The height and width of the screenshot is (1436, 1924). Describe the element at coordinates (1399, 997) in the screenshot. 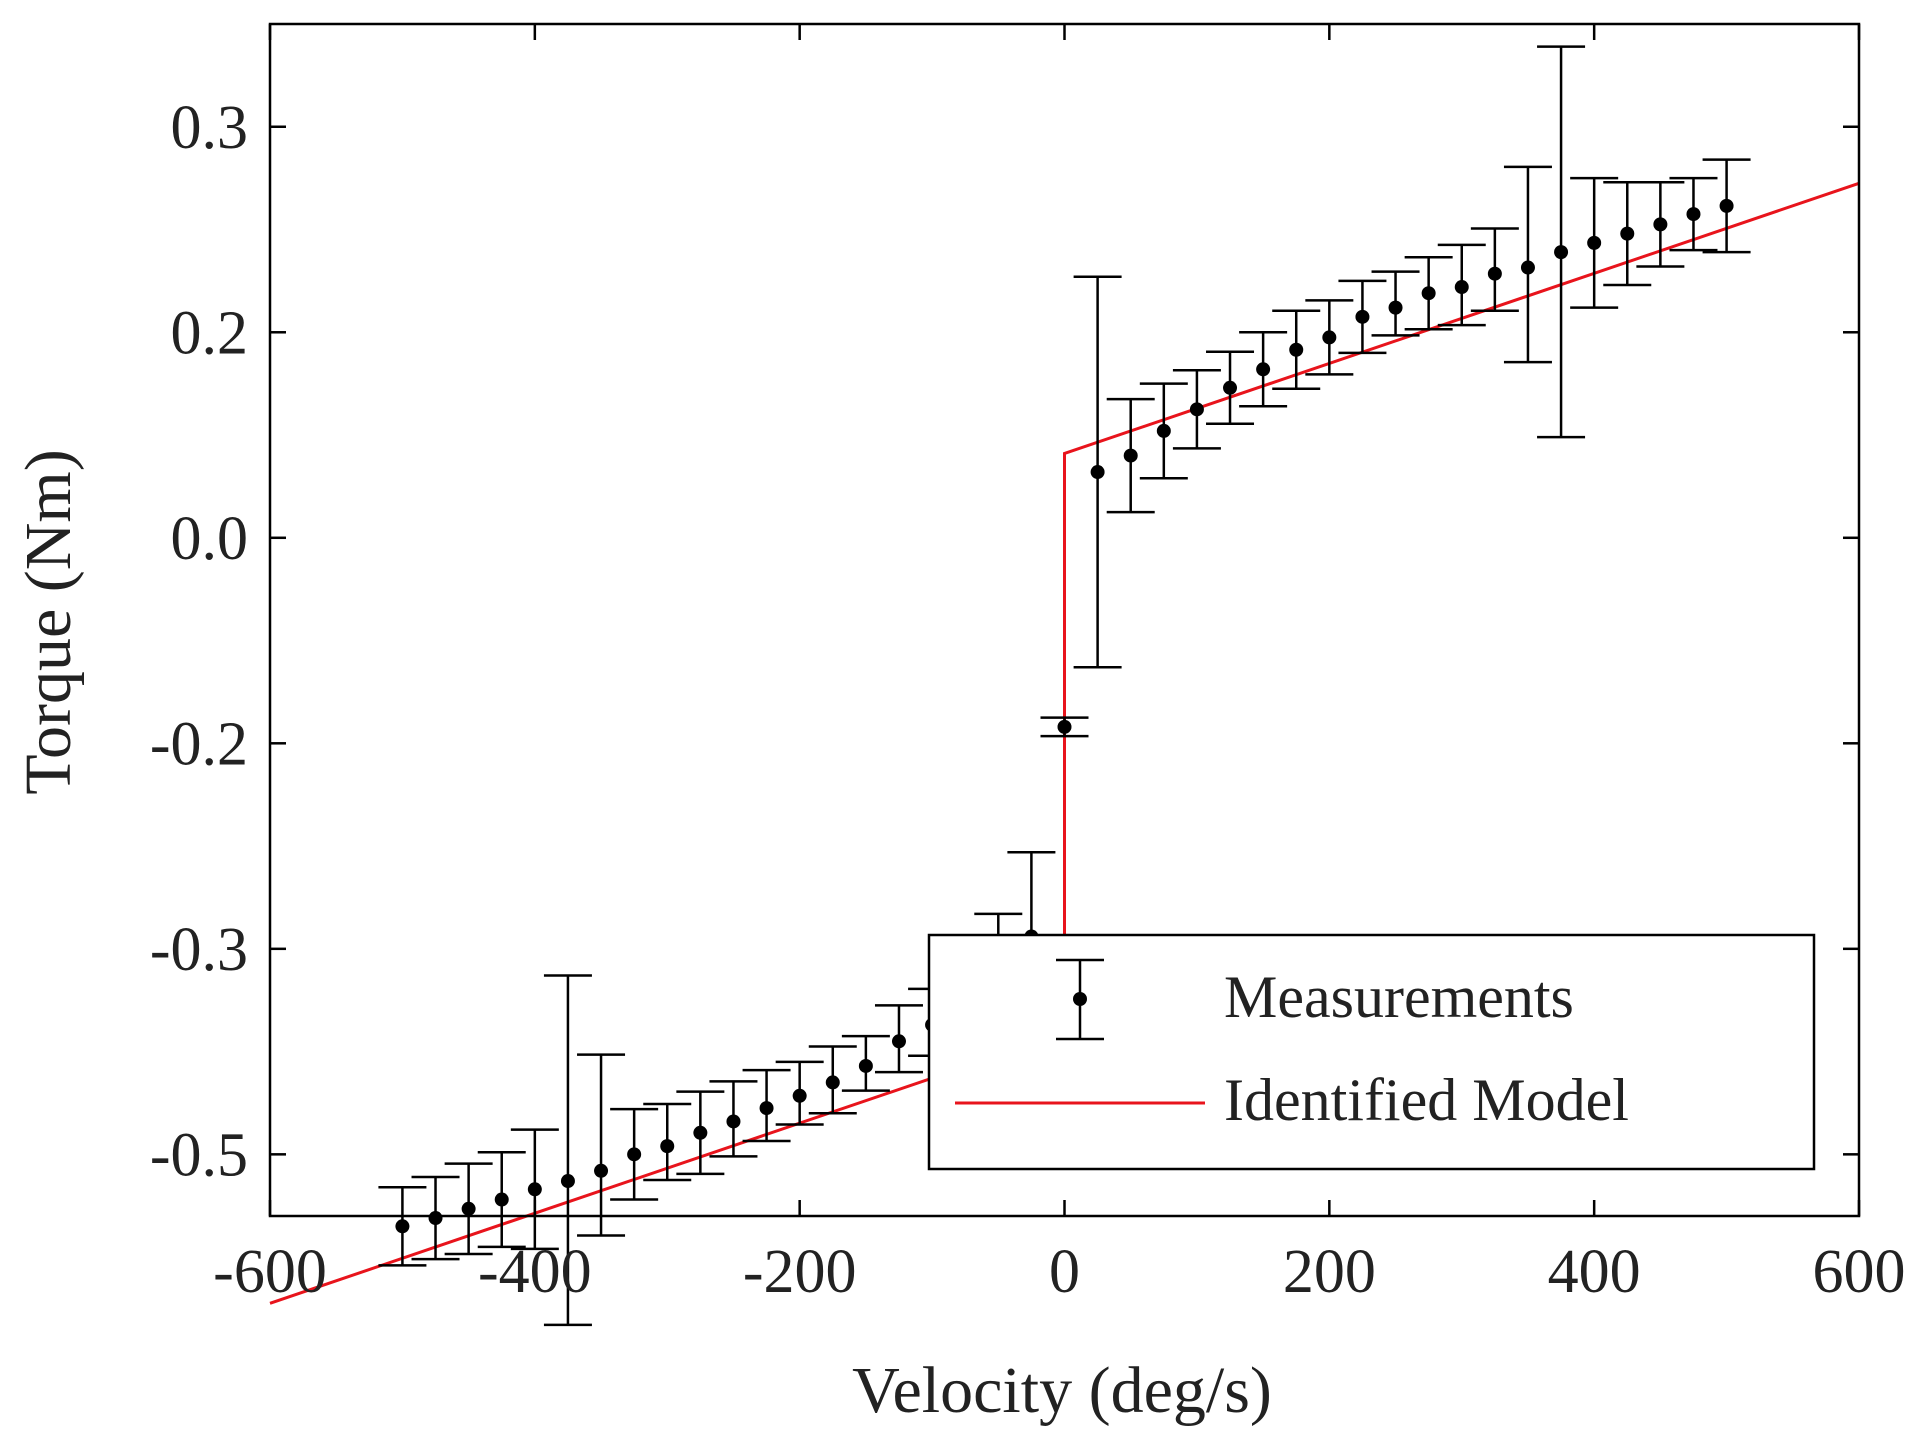

I see `legend-label-measurements: Measurements` at that location.